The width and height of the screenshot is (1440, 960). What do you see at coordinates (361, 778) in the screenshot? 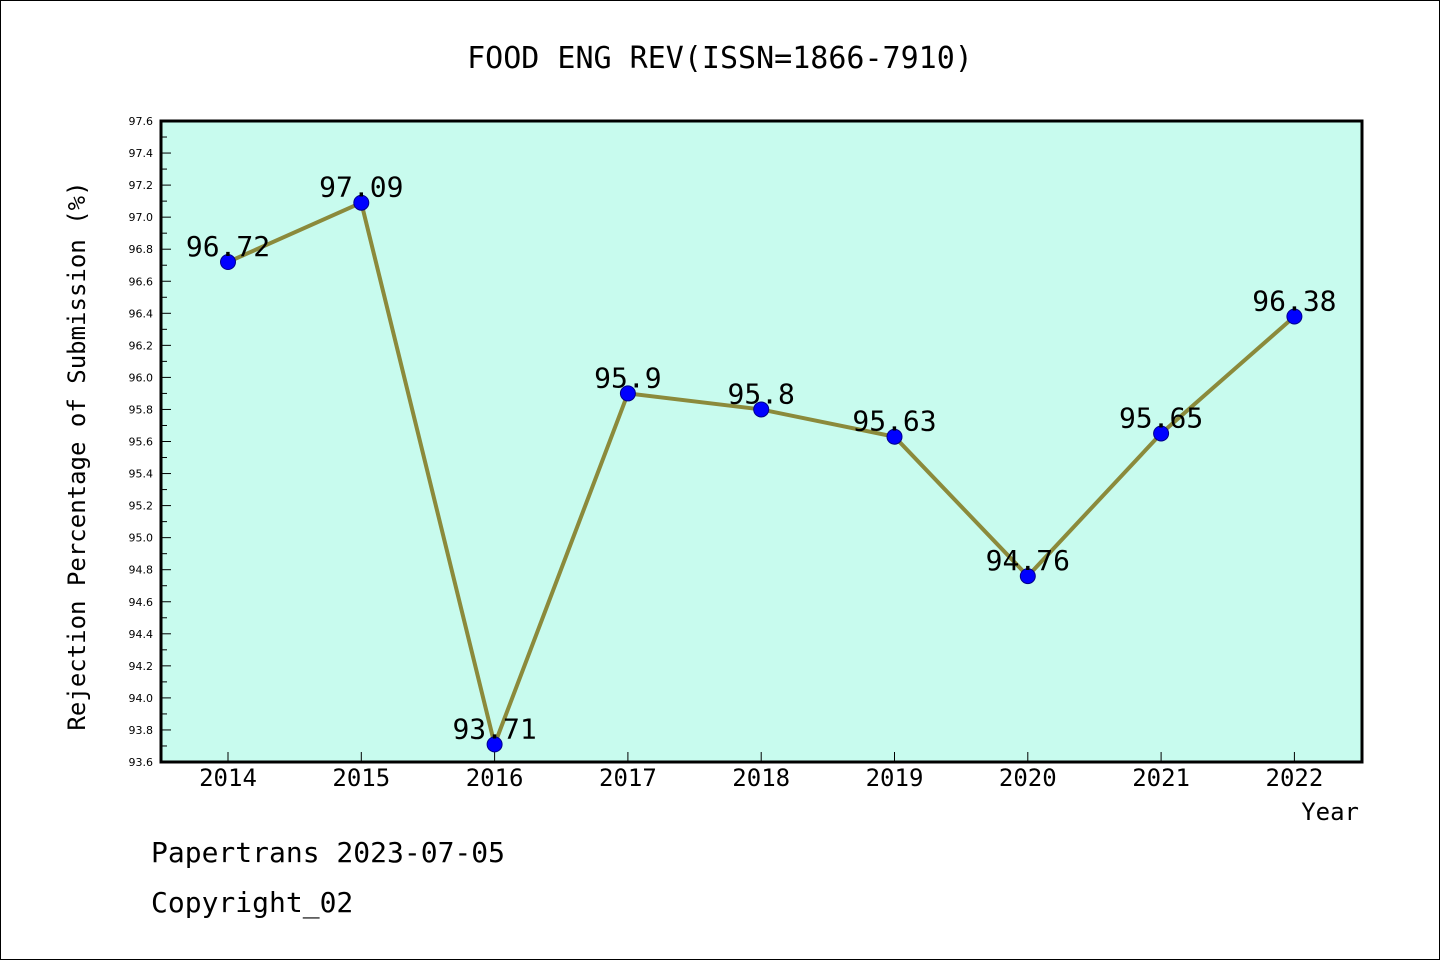
I see `x-tick-label: 2015` at bounding box center [361, 778].